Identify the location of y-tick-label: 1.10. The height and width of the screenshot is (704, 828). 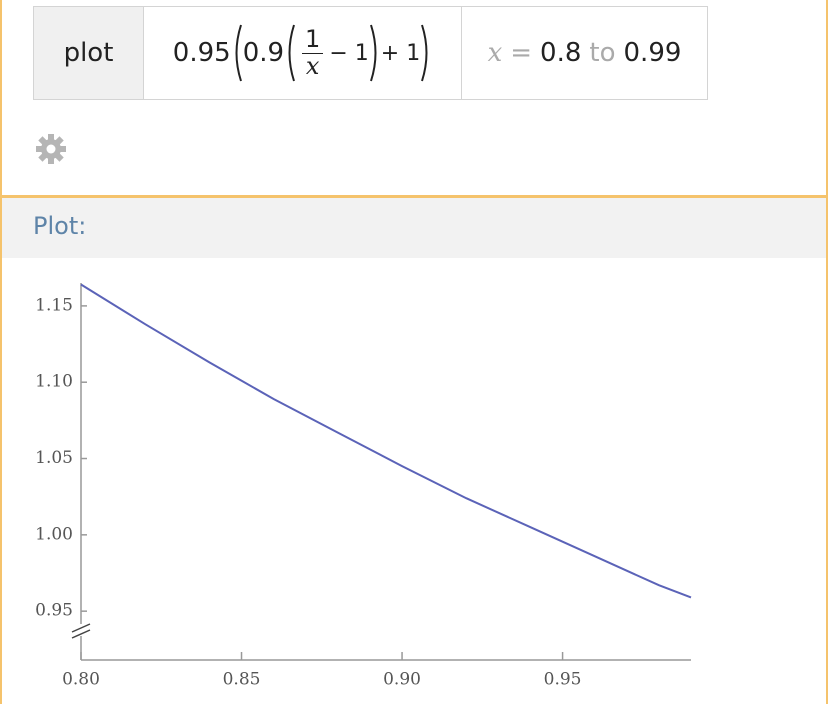
(54, 382).